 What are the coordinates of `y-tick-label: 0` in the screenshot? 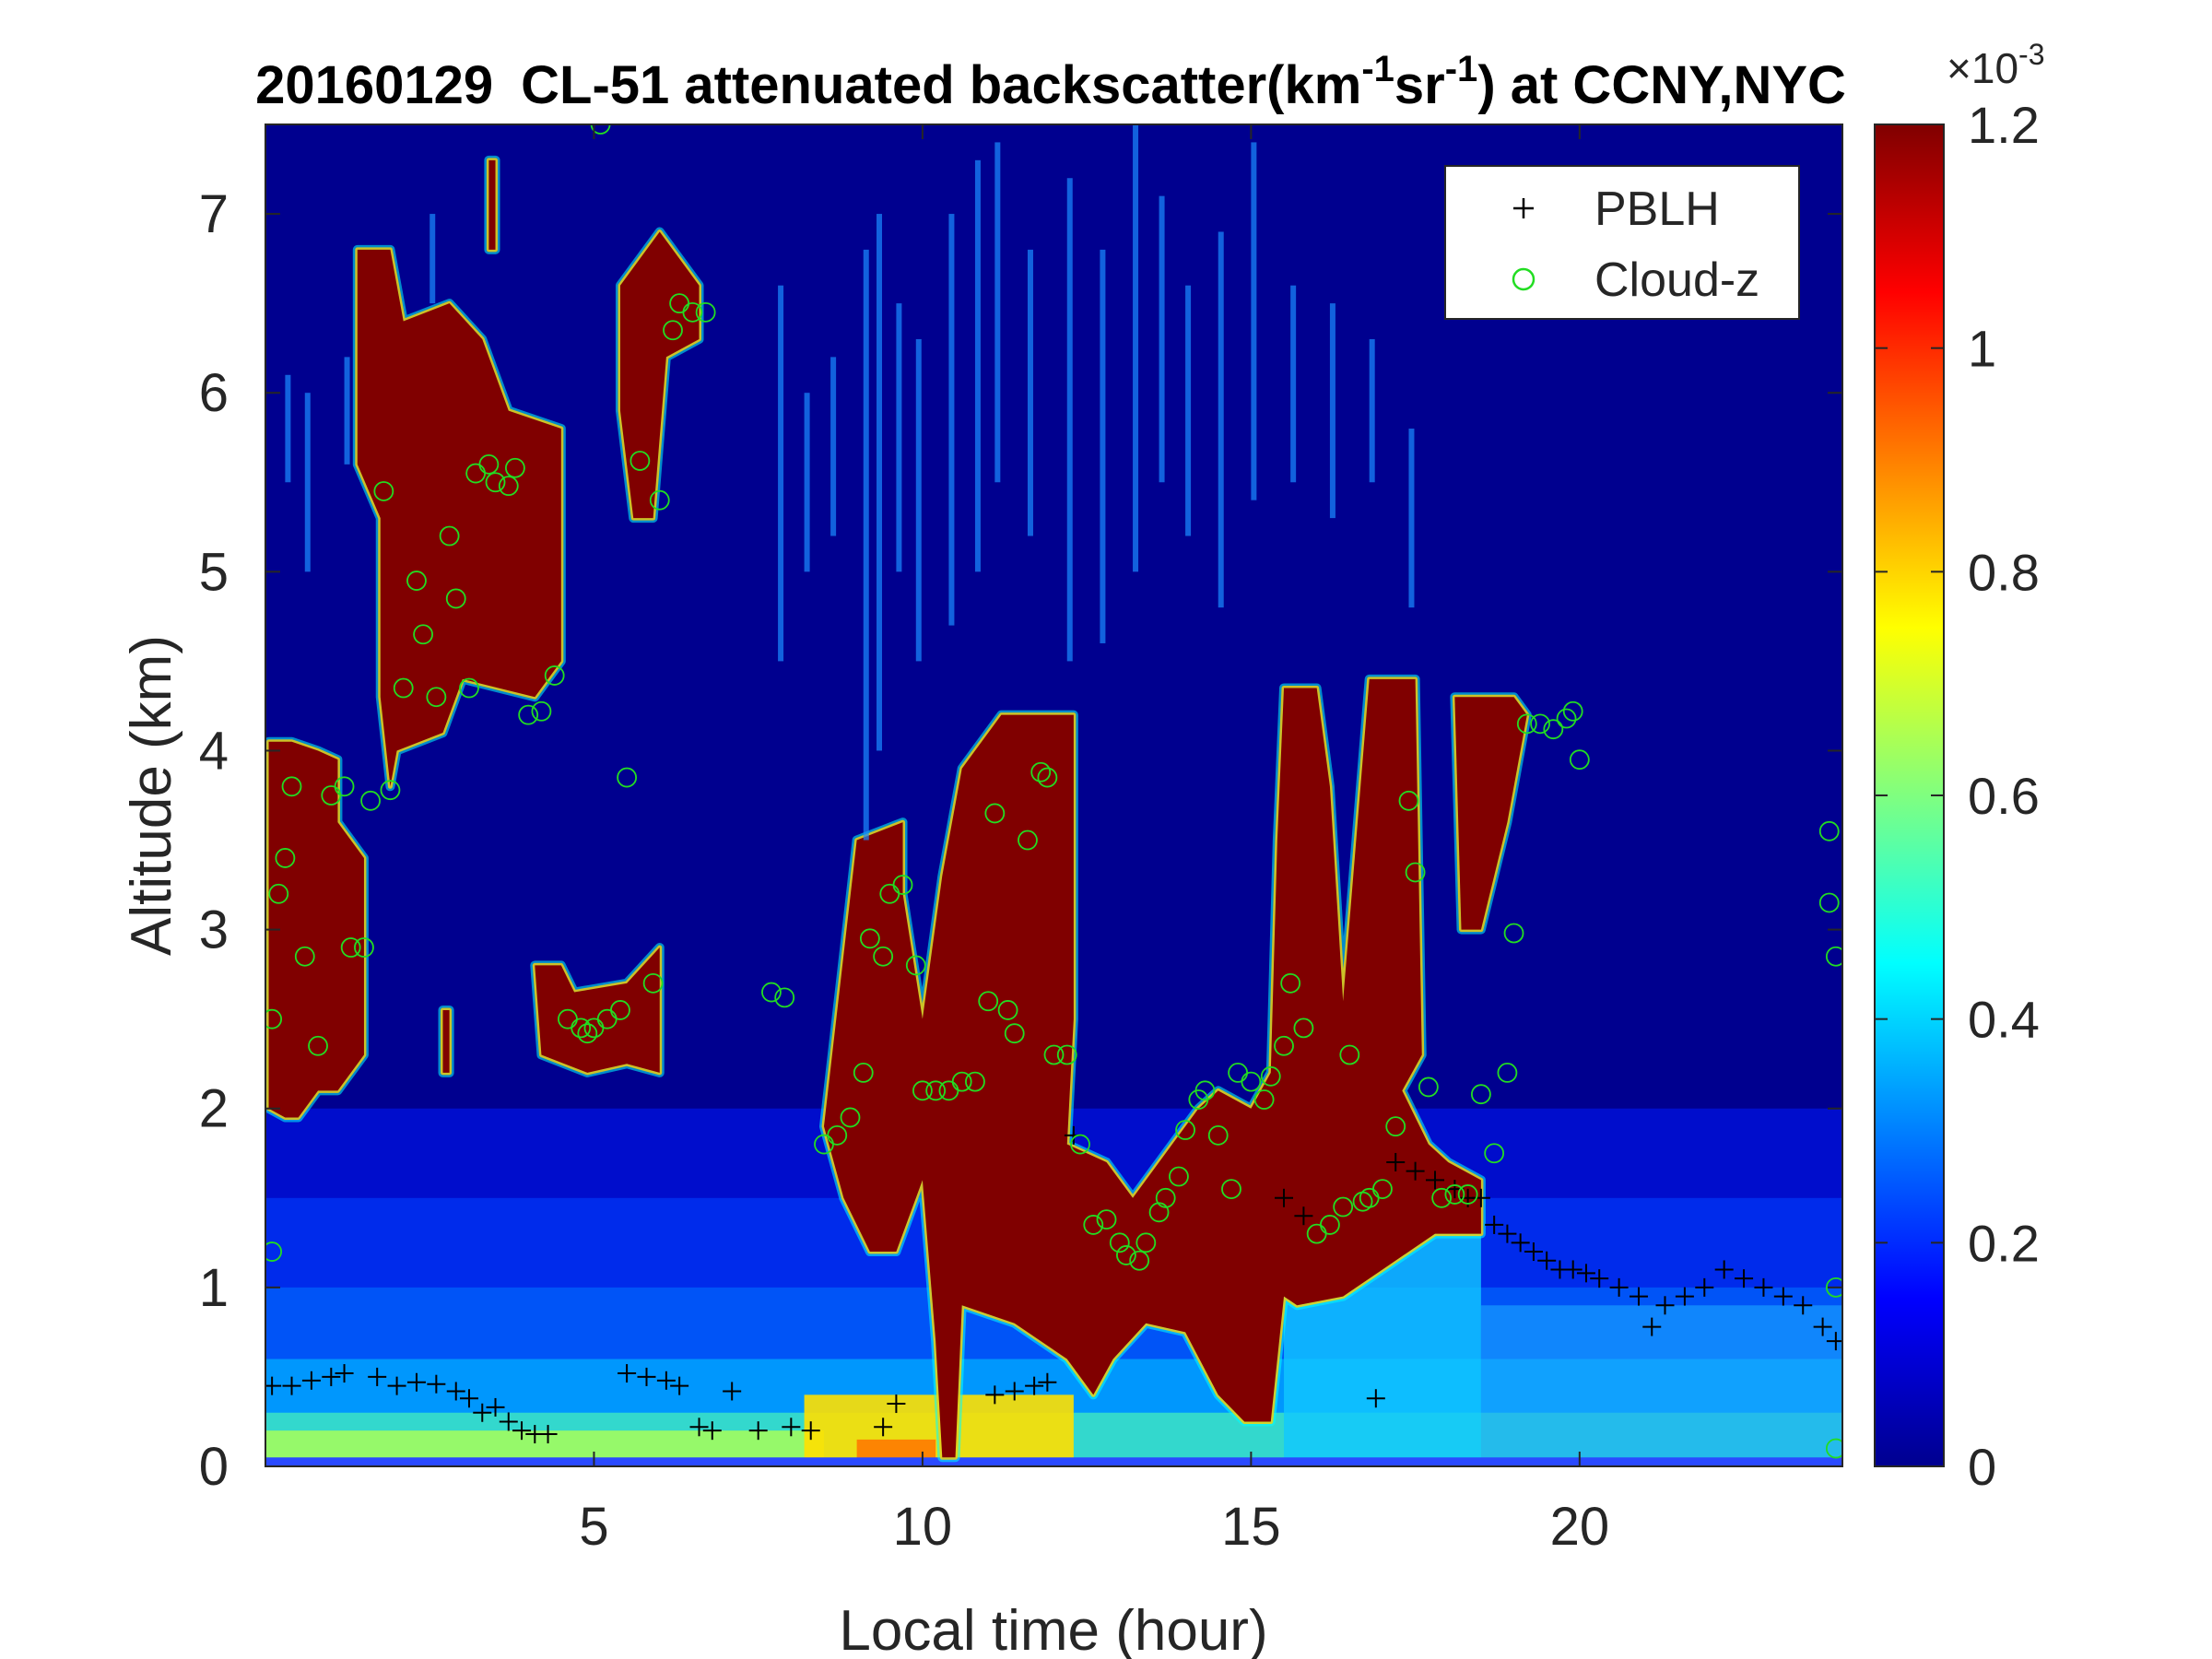 It's located at (214, 1467).